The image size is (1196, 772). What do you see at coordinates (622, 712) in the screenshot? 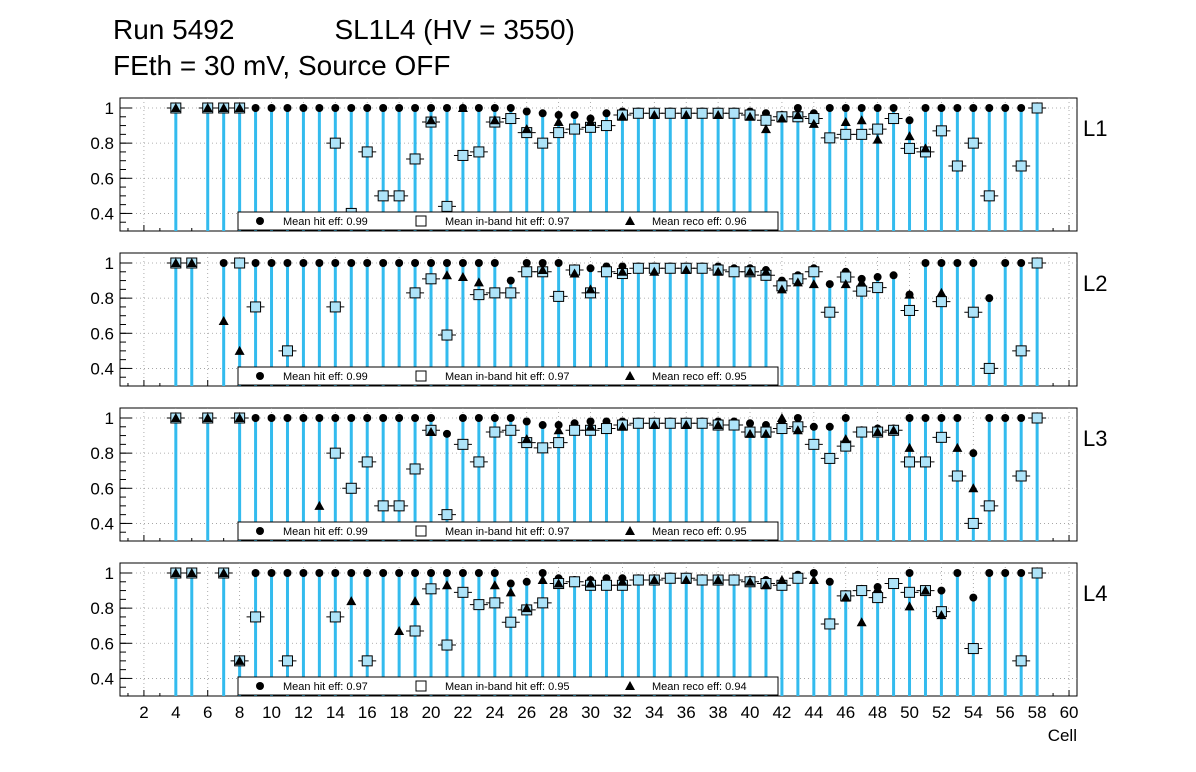
I see `x-tick-label: 32` at bounding box center [622, 712].